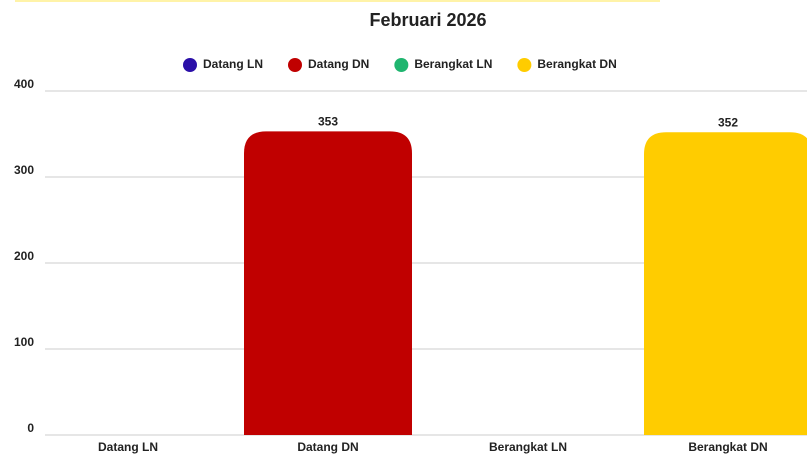 This screenshot has height=455, width=807. What do you see at coordinates (727, 447) in the screenshot?
I see `x-tick-label: Berangkat DN` at bounding box center [727, 447].